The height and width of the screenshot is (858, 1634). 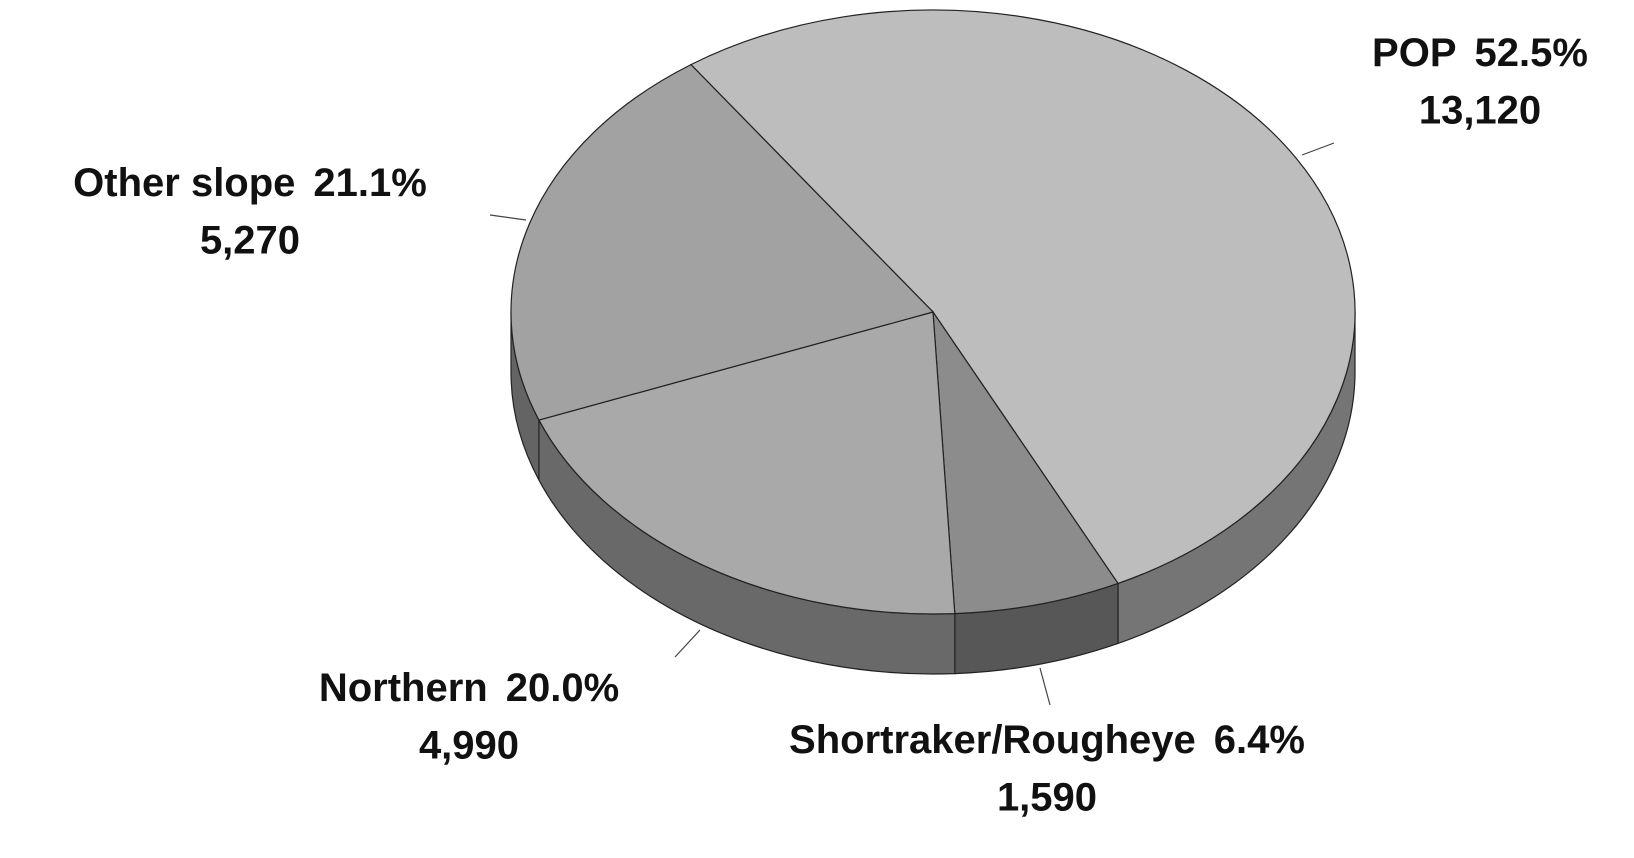 What do you see at coordinates (562, 688) in the screenshot?
I see `percent-label: 20.0%` at bounding box center [562, 688].